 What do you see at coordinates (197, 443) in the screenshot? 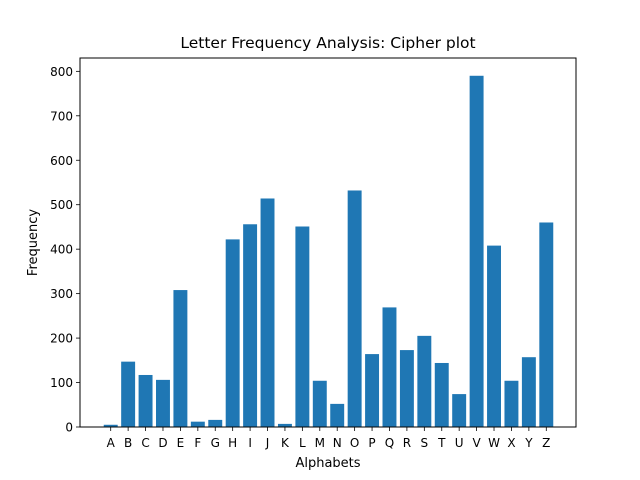
I see `x-tick-label-f: F` at bounding box center [197, 443].